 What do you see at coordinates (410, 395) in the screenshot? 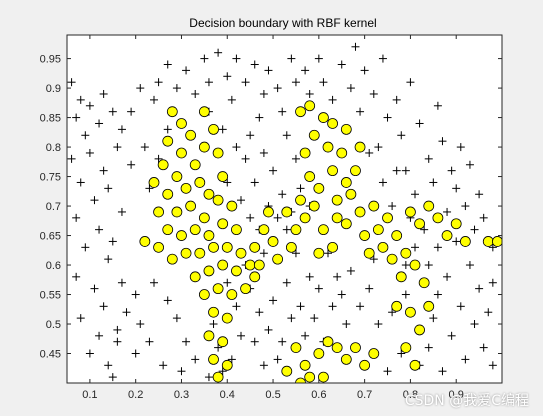
I see `x-tick-label: 0.8` at bounding box center [410, 395].